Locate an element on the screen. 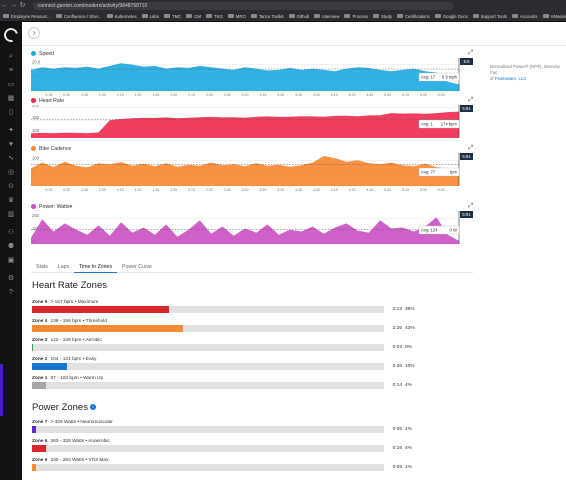  power-zones-title-text: Power Zones is located at coordinates (60, 407).